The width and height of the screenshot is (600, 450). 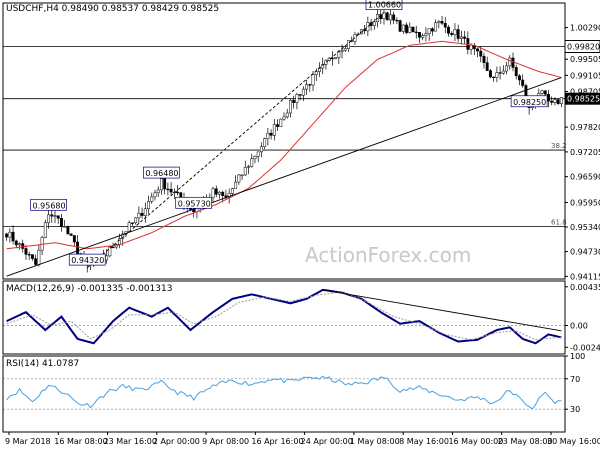 I want to click on macd-tick-label: -0.002448, so click(x=585, y=347).